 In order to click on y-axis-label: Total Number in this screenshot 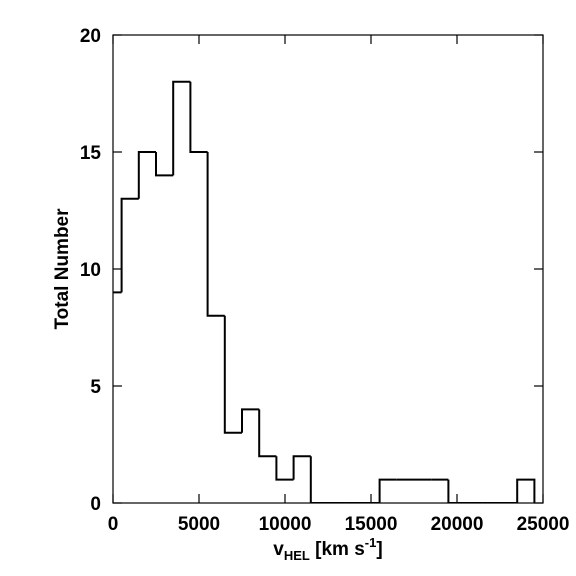, I will do `click(62, 269)`.